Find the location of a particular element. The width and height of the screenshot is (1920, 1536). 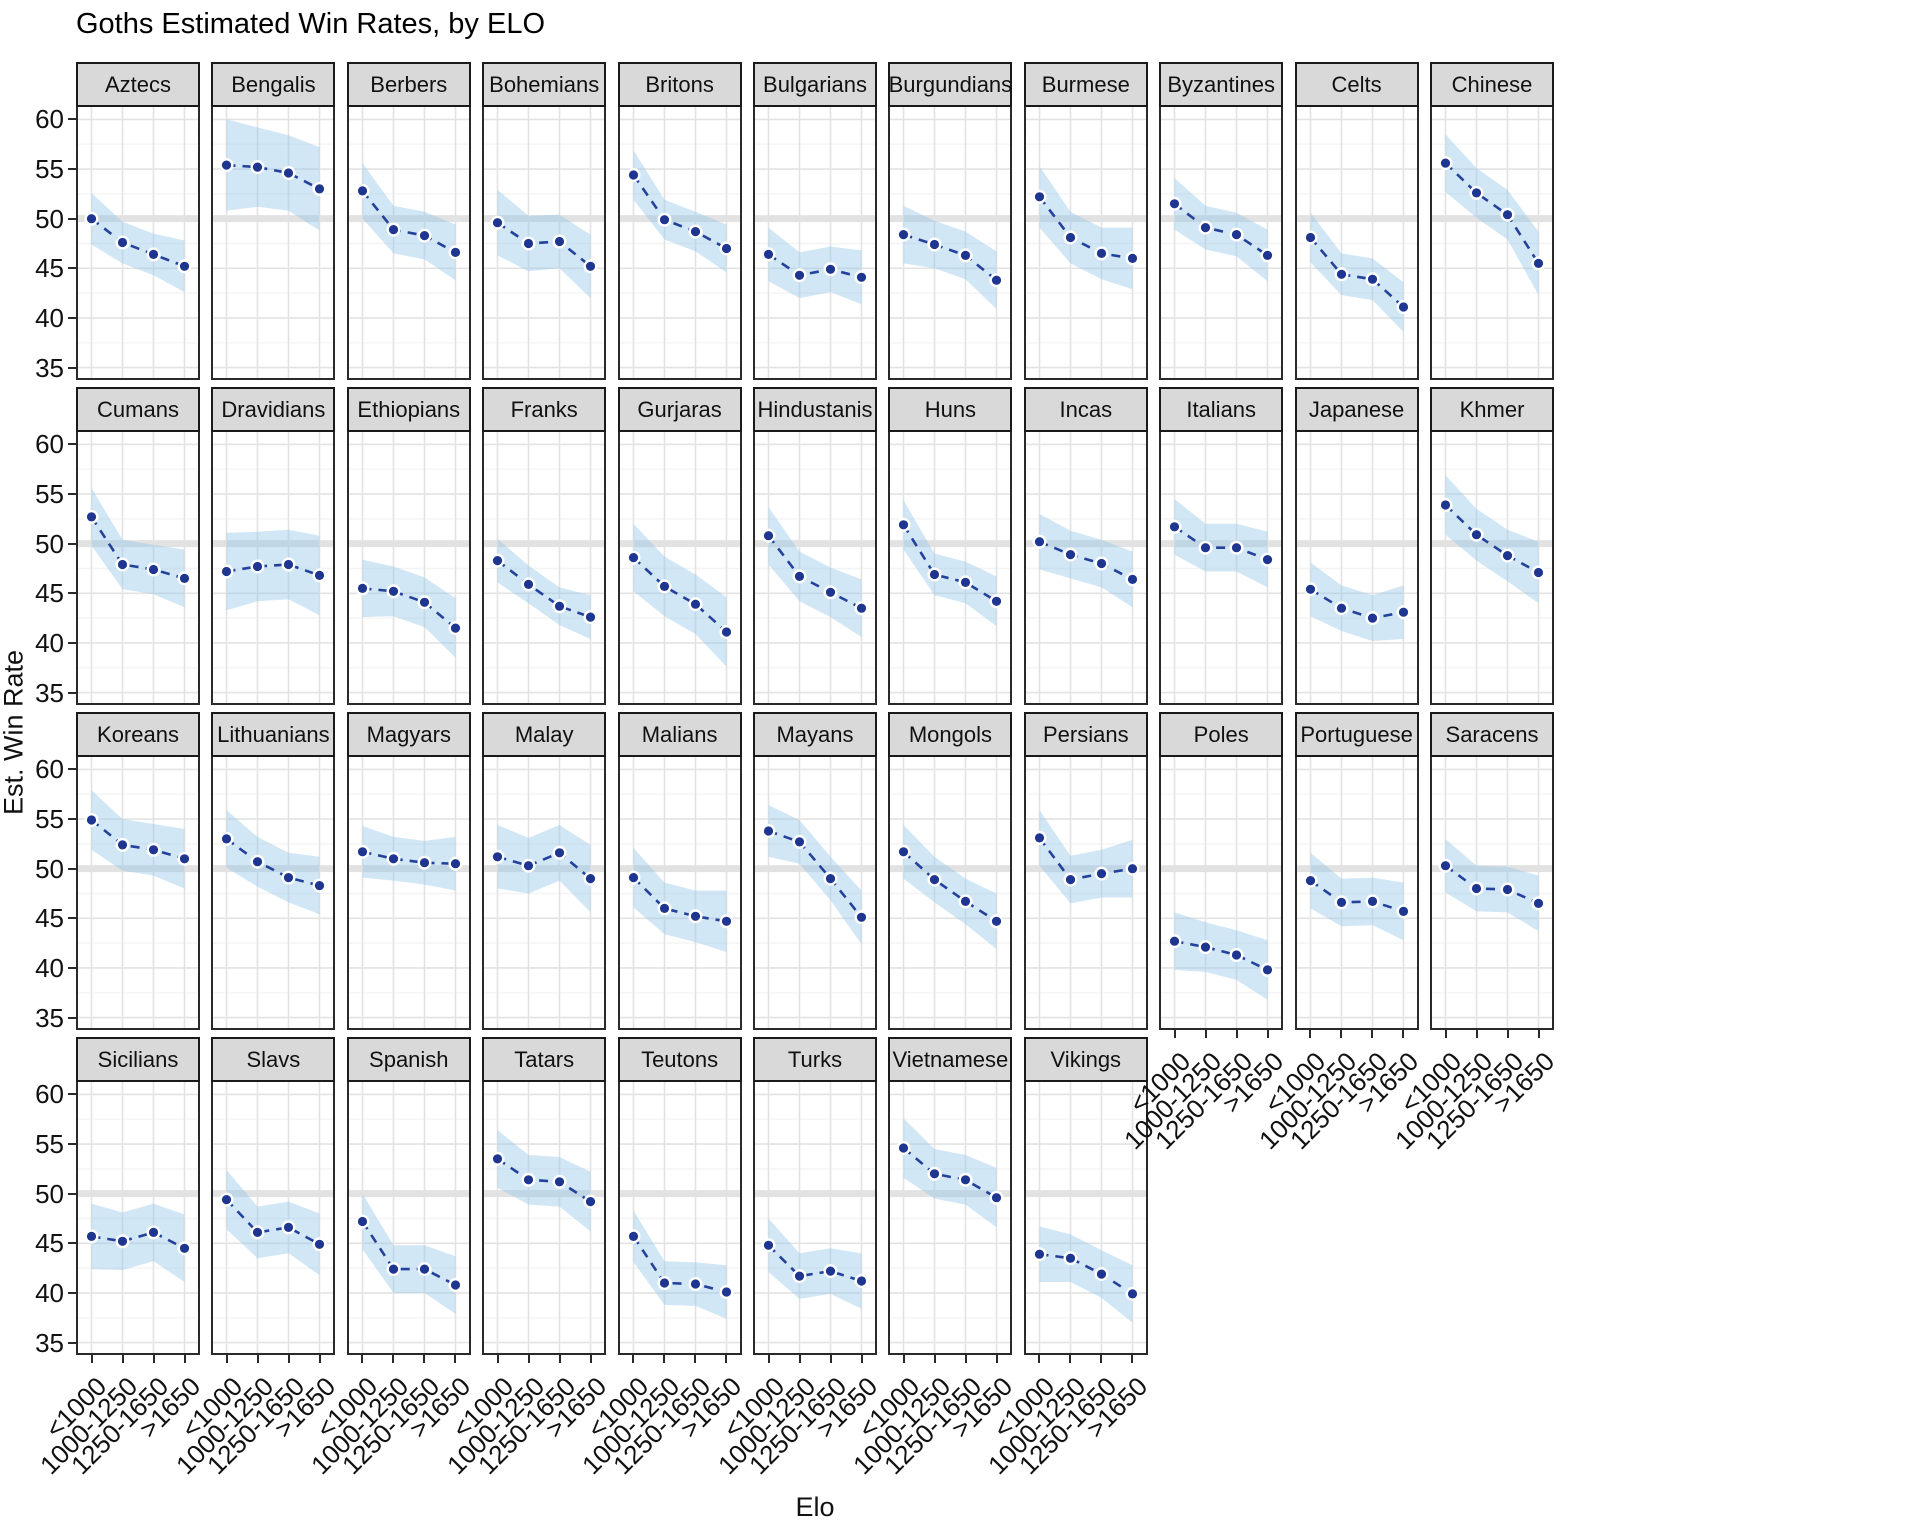

facet-strip-label: Khmer is located at coordinates (1492, 409).